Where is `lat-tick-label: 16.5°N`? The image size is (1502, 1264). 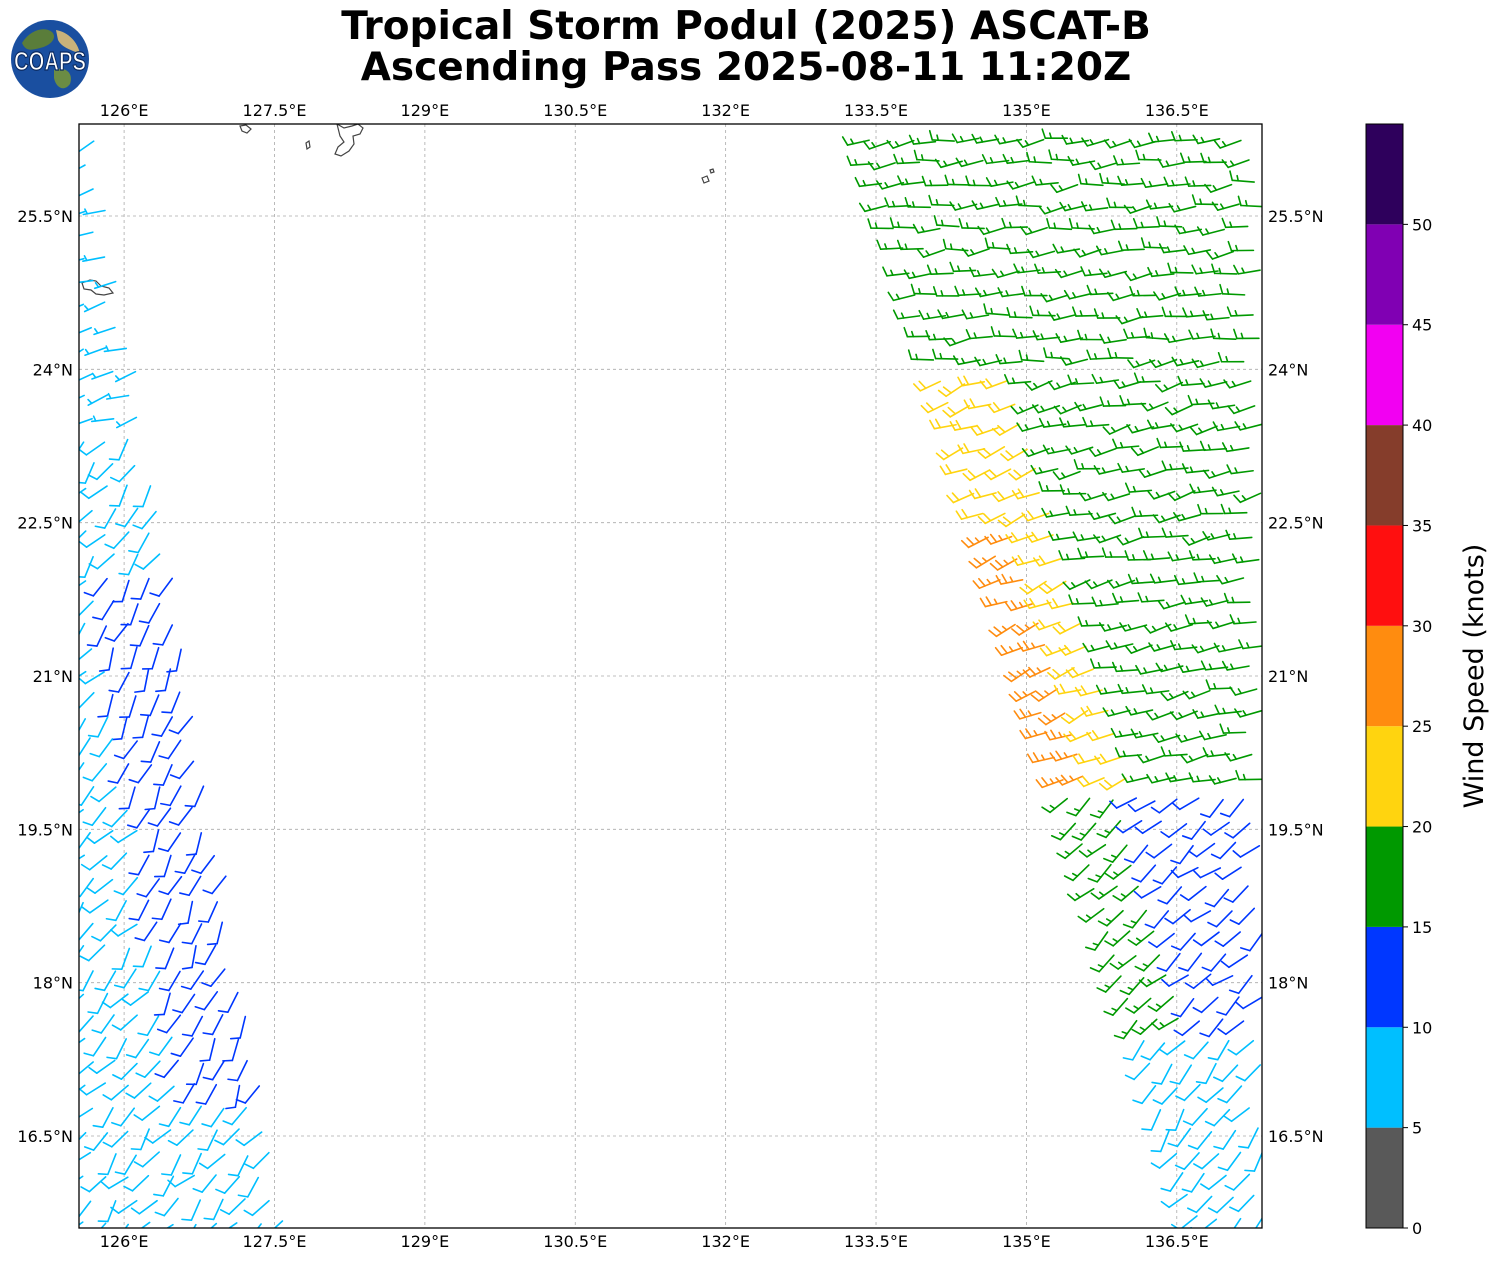
lat-tick-label: 16.5°N is located at coordinates (1296, 1136).